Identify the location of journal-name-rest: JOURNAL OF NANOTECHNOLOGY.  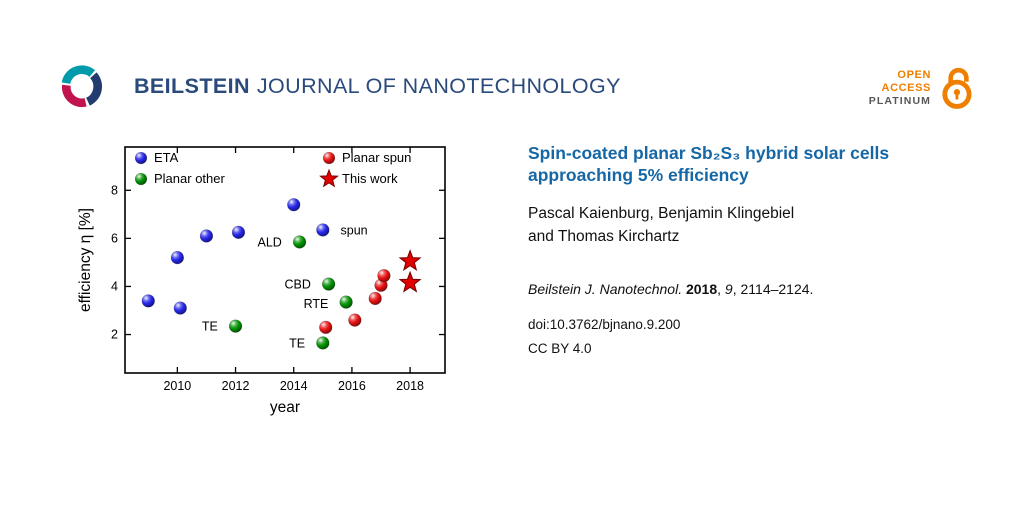
(438, 86).